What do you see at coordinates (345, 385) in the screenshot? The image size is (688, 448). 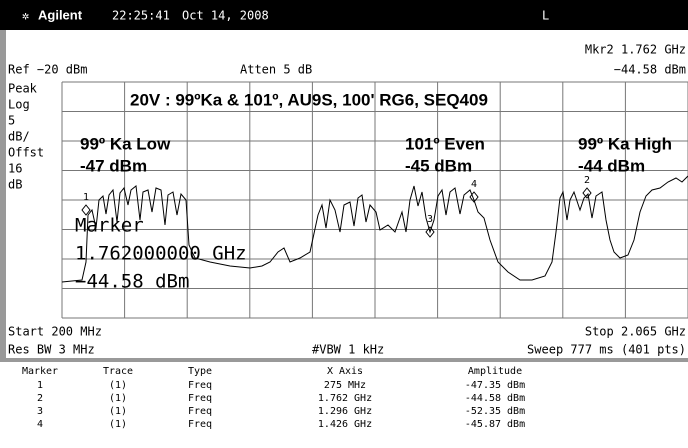 I see `table-cell: 275 MHz` at bounding box center [345, 385].